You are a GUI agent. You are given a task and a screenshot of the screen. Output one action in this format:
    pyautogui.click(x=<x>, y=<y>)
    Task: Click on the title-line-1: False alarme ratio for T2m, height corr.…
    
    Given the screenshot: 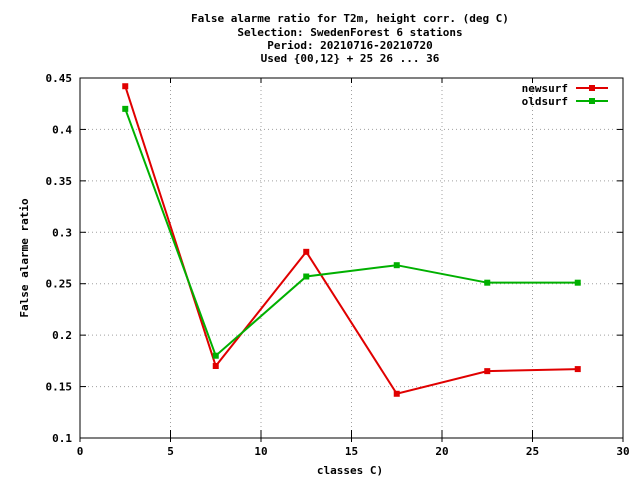 What is the action you would take?
    pyautogui.click(x=350, y=18)
    